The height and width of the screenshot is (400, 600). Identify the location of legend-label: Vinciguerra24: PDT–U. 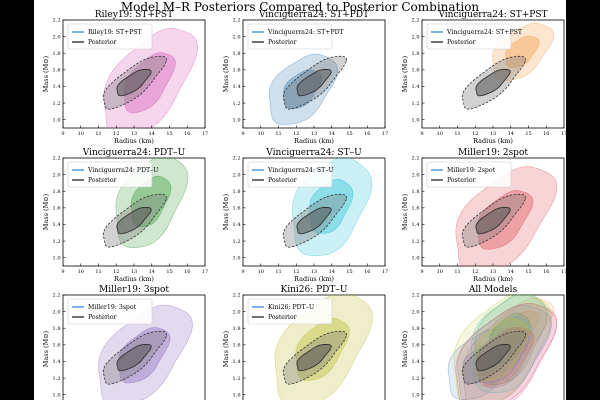
(122, 170).